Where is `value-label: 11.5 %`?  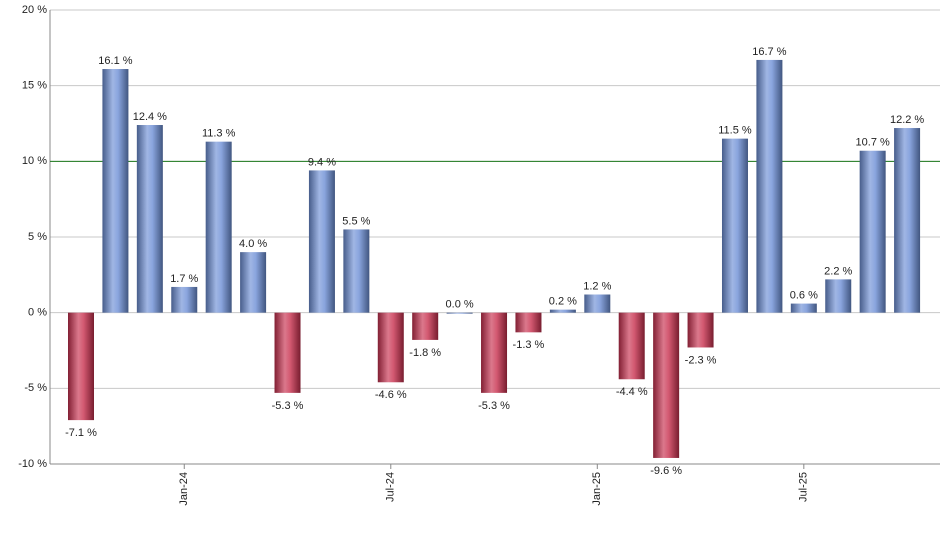
value-label: 11.5 % is located at coordinates (735, 131).